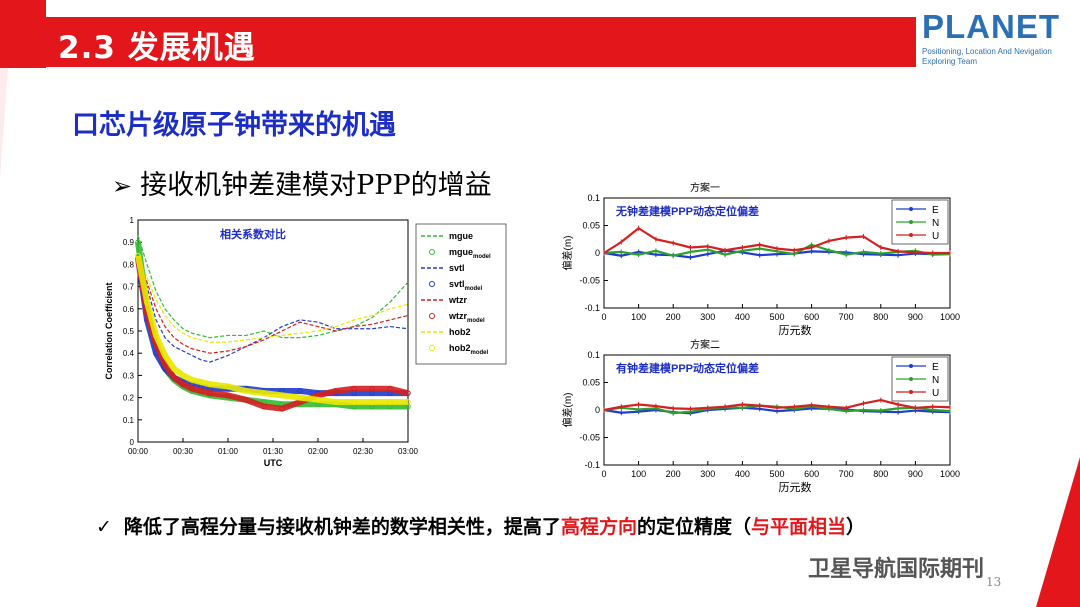  What do you see at coordinates (273, 299) in the screenshot?
I see `series-line-hob2` at bounding box center [273, 299].